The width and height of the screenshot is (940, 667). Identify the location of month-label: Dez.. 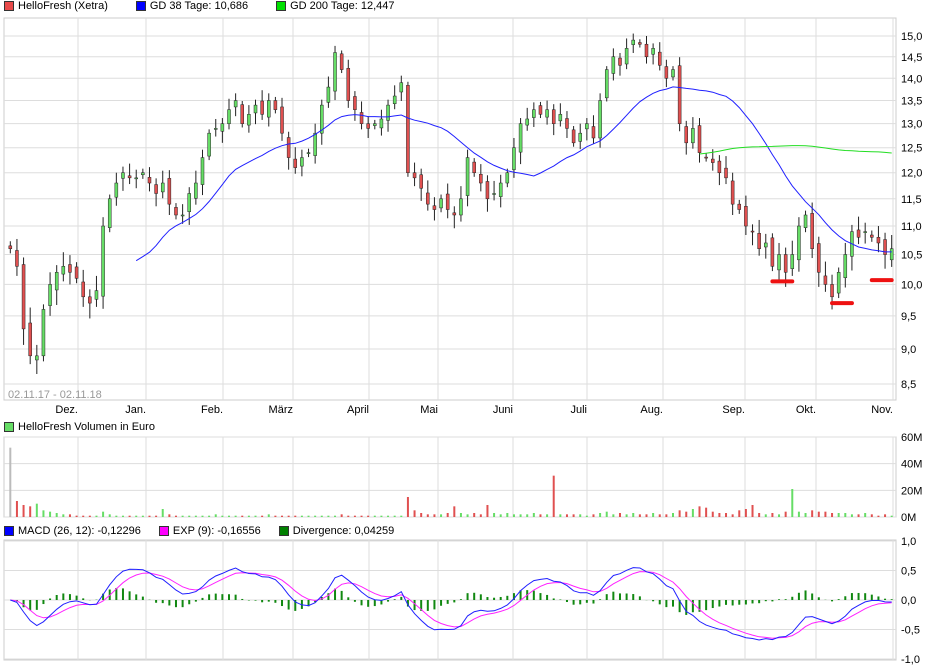
(66, 410).